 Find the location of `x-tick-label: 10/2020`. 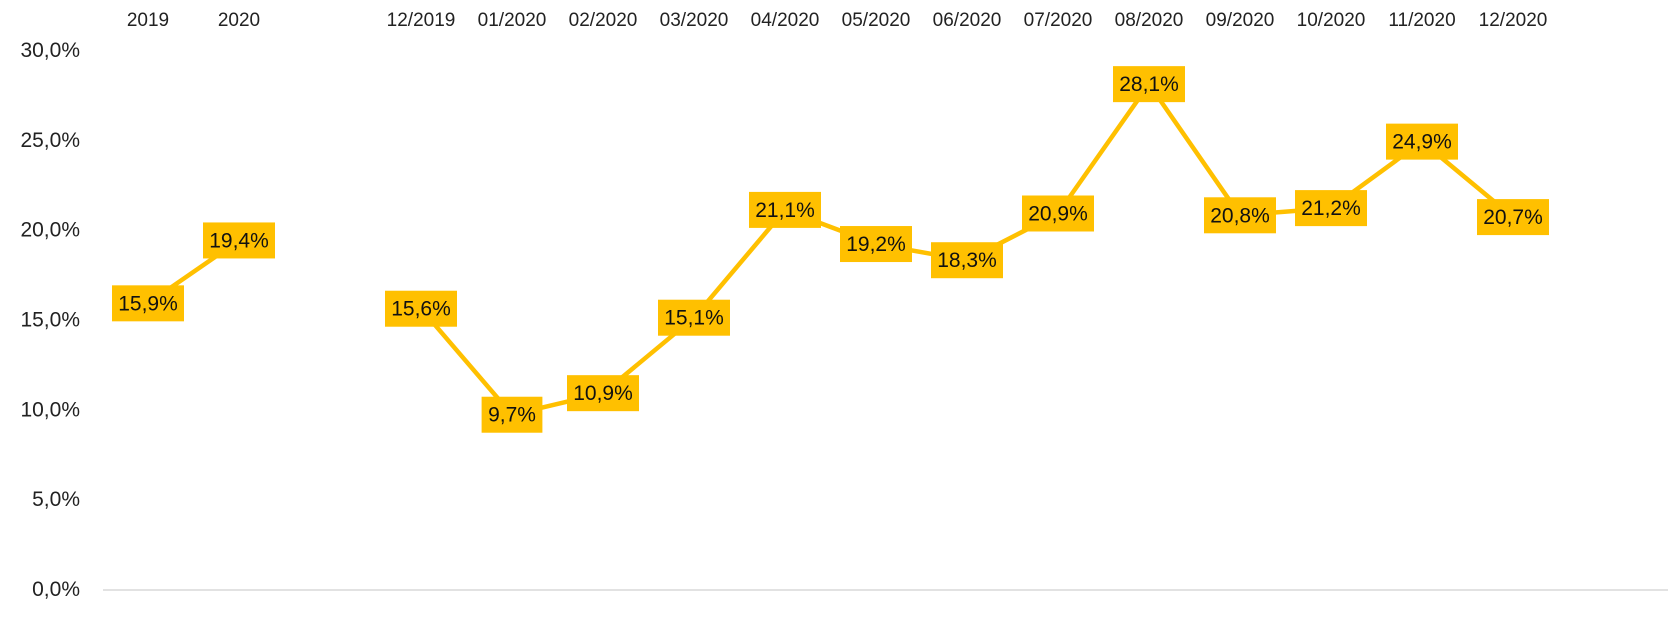

x-tick-label: 10/2020 is located at coordinates (1331, 20).